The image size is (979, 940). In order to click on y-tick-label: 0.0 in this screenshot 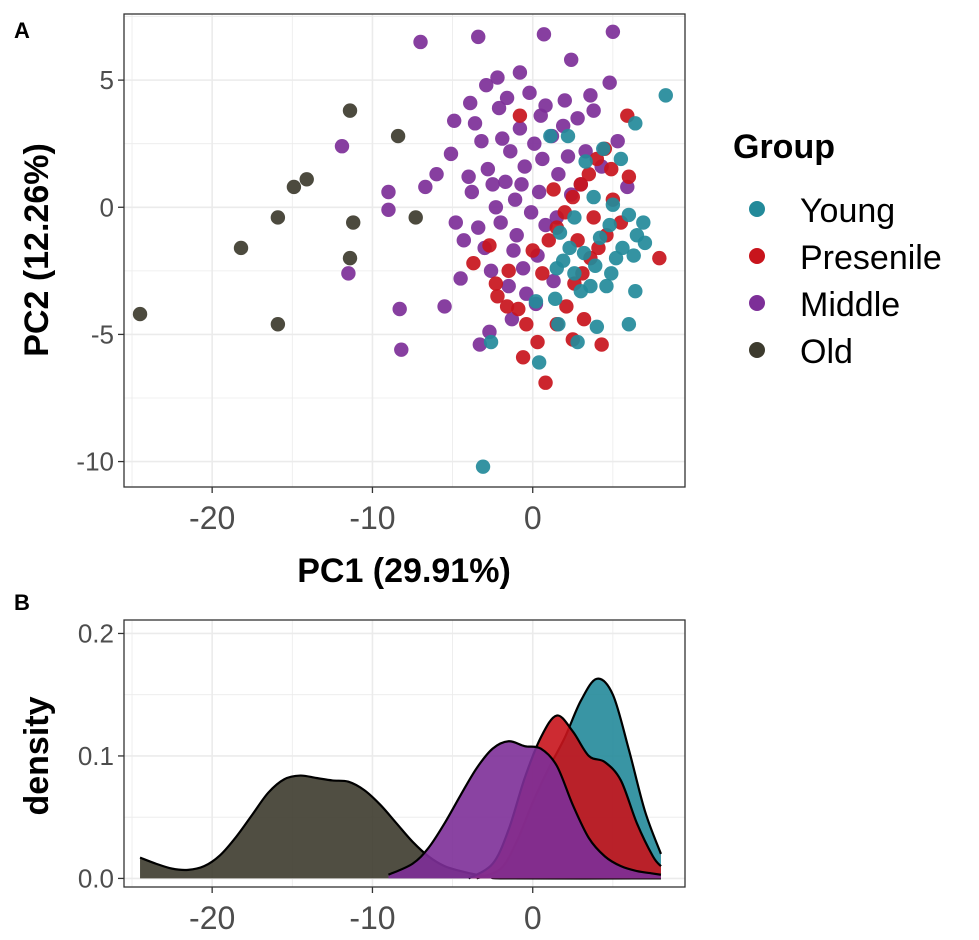, I will do `click(96, 878)`.